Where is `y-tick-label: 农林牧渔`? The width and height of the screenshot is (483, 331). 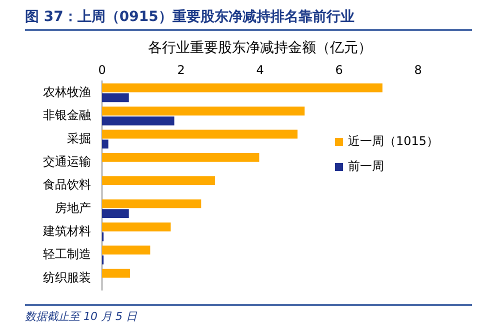 y-tick-label: 农林牧渔 is located at coordinates (67, 91).